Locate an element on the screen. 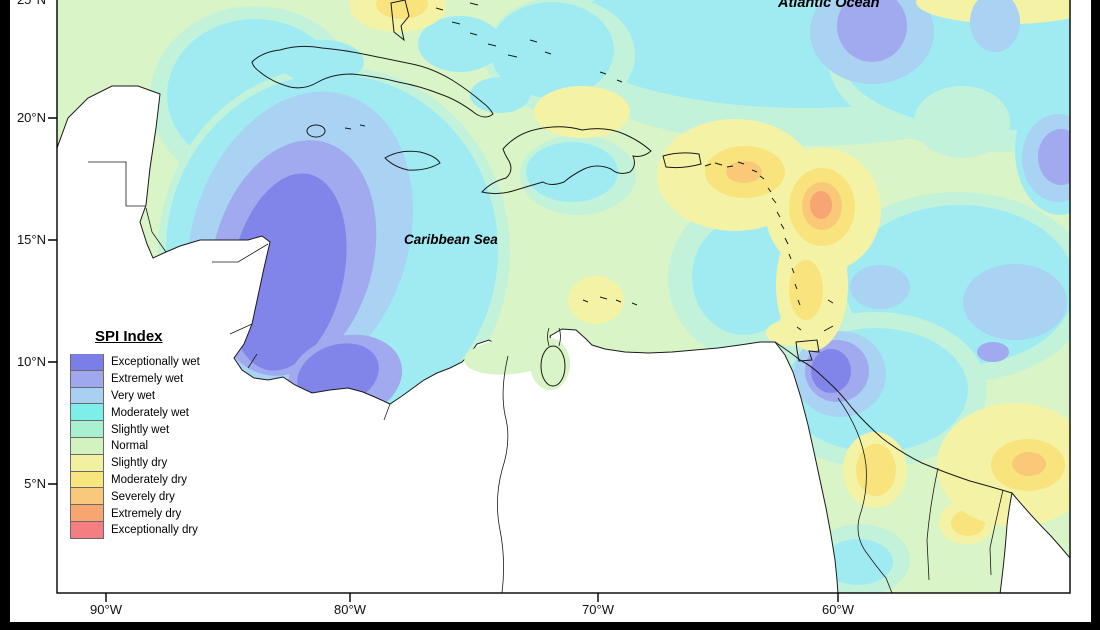  legend-item-label: Extremely dry is located at coordinates (146, 513).